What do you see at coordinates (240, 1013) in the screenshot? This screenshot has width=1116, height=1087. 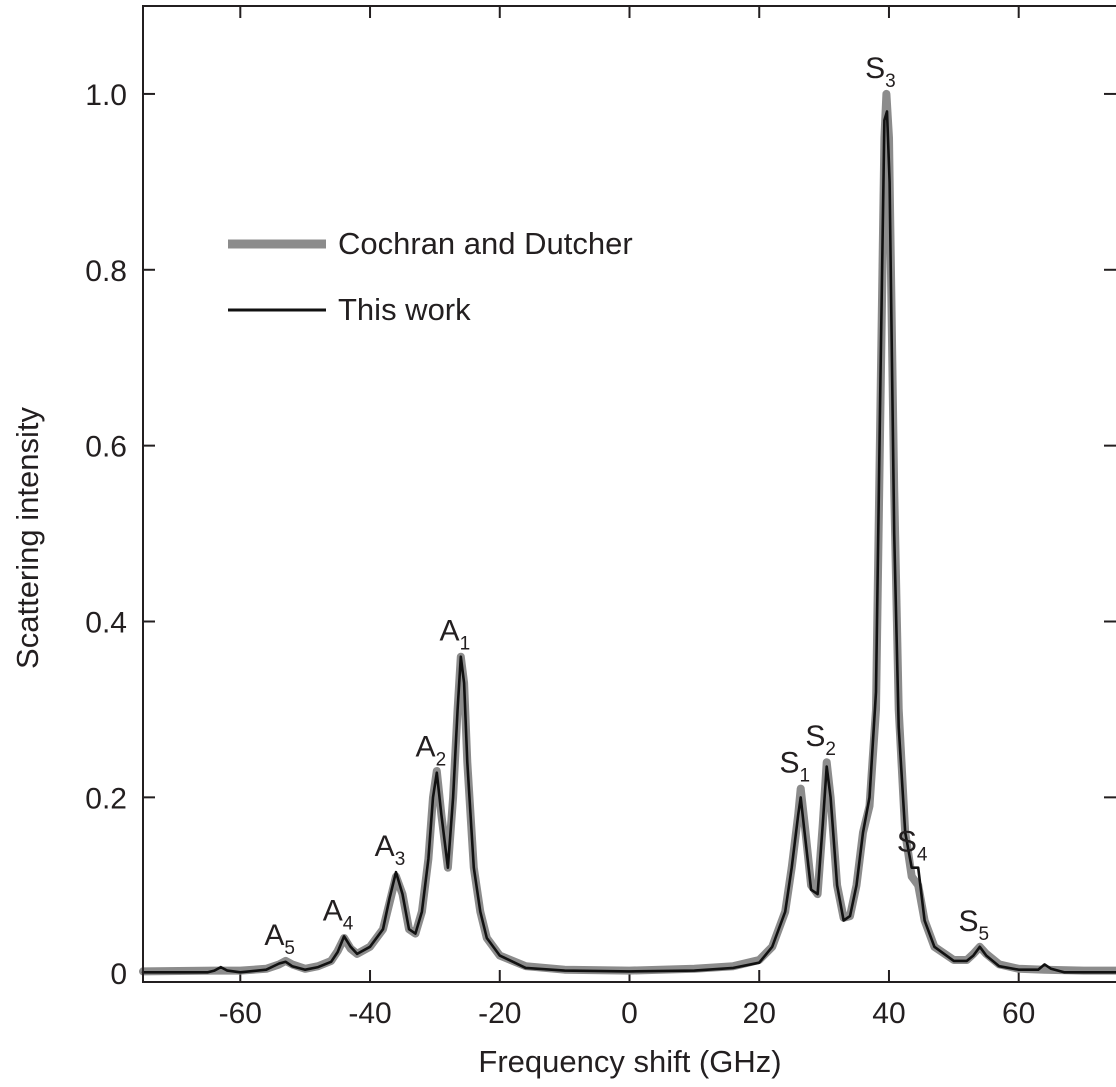 I see `x-tick-label: -60` at bounding box center [240, 1013].